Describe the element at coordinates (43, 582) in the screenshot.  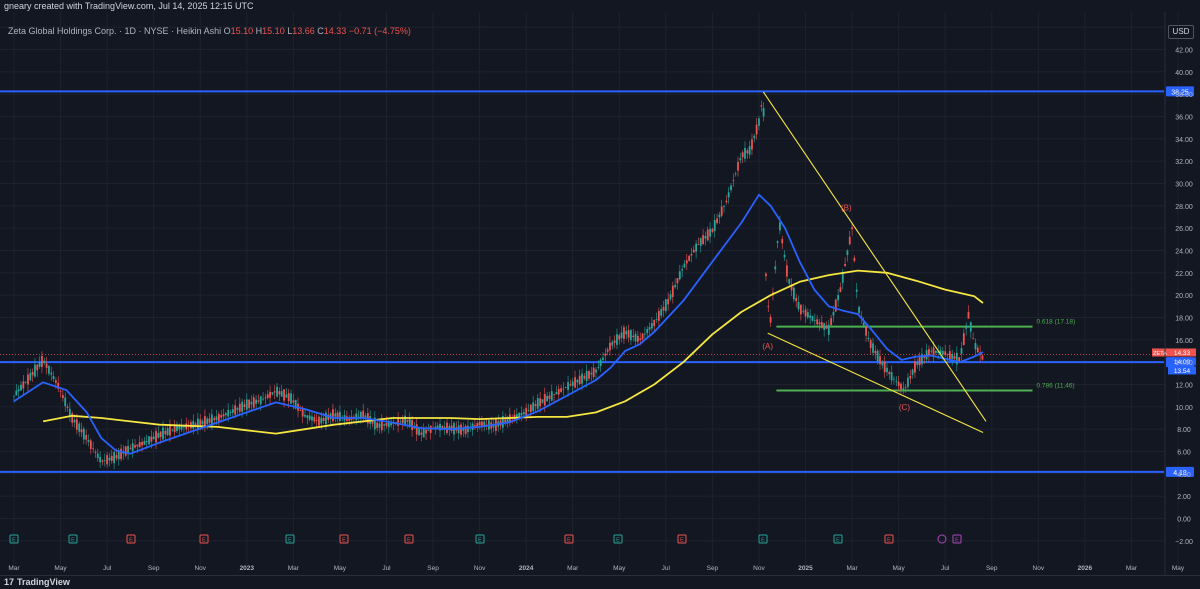
I see `tradingview-logo-text: TradingView` at that location.